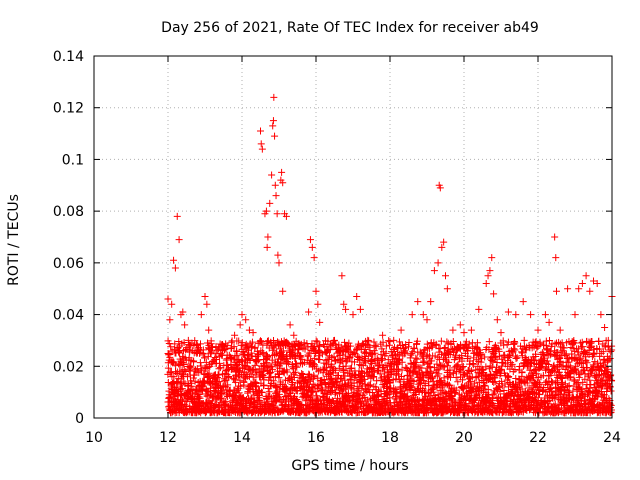 The image size is (640, 480). What do you see at coordinates (68, 367) in the screenshot?
I see `y-tick-label: 0.02` at bounding box center [68, 367].